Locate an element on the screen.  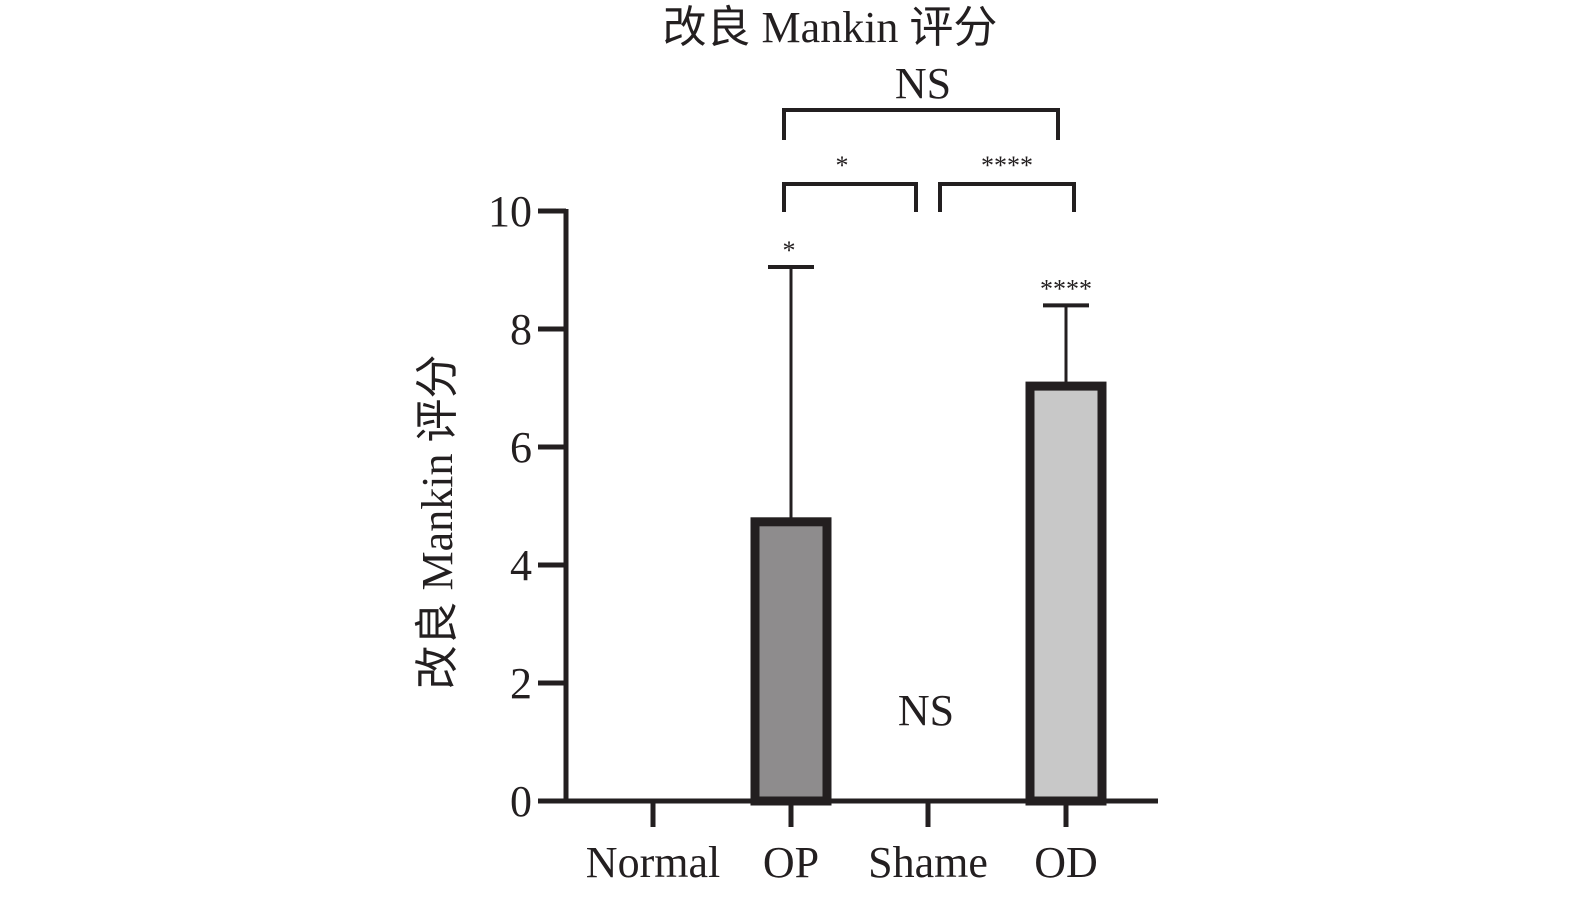
x-tick-label: Normal is located at coordinates (653, 862).